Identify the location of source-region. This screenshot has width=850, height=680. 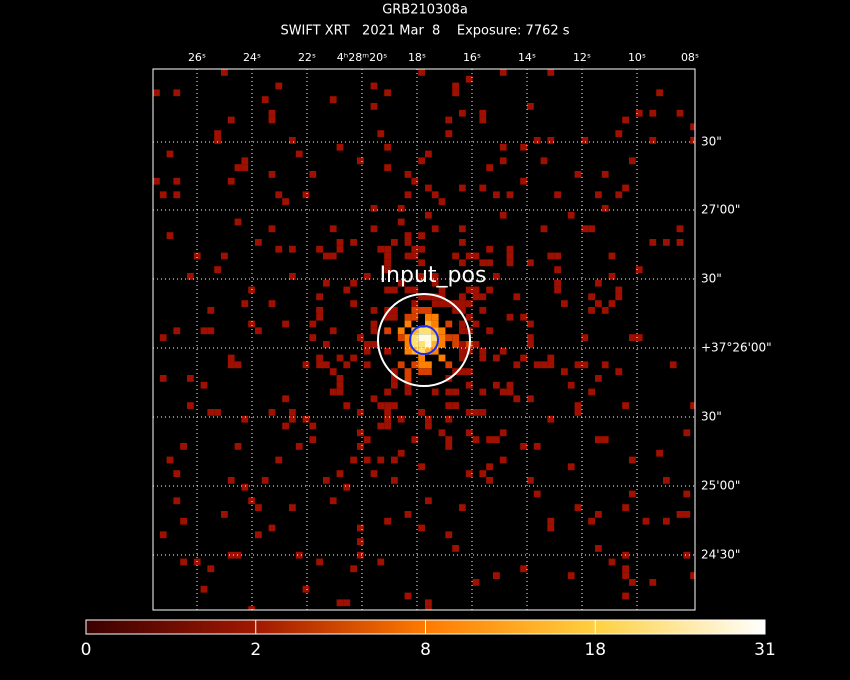
(424, 340).